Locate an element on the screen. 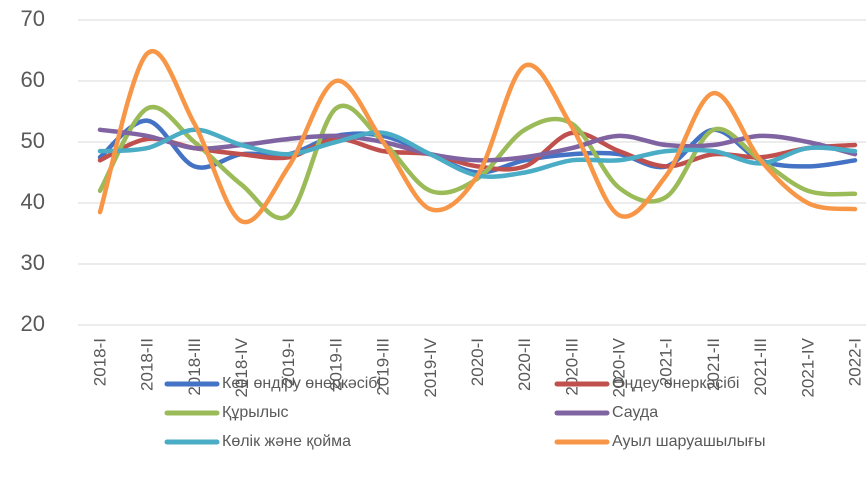 The width and height of the screenshot is (866, 482). x-tick-label: 2019-IV is located at coordinates (430, 367).